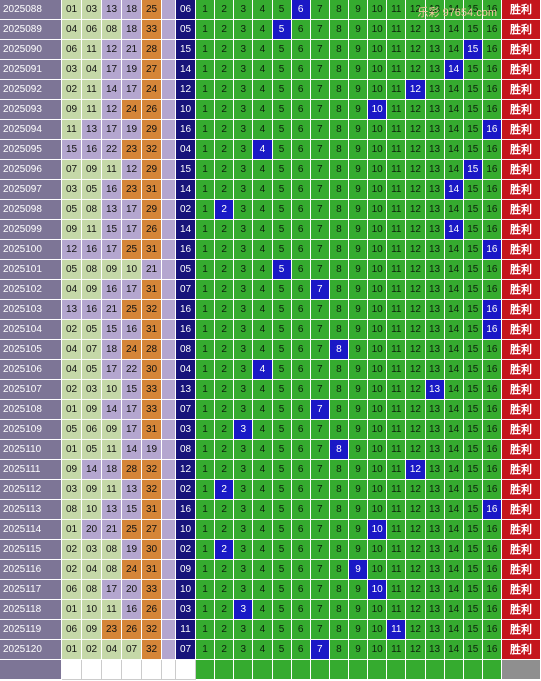 This screenshot has width=541, height=681. I want to click on trend-cell: 12, so click(416, 410).